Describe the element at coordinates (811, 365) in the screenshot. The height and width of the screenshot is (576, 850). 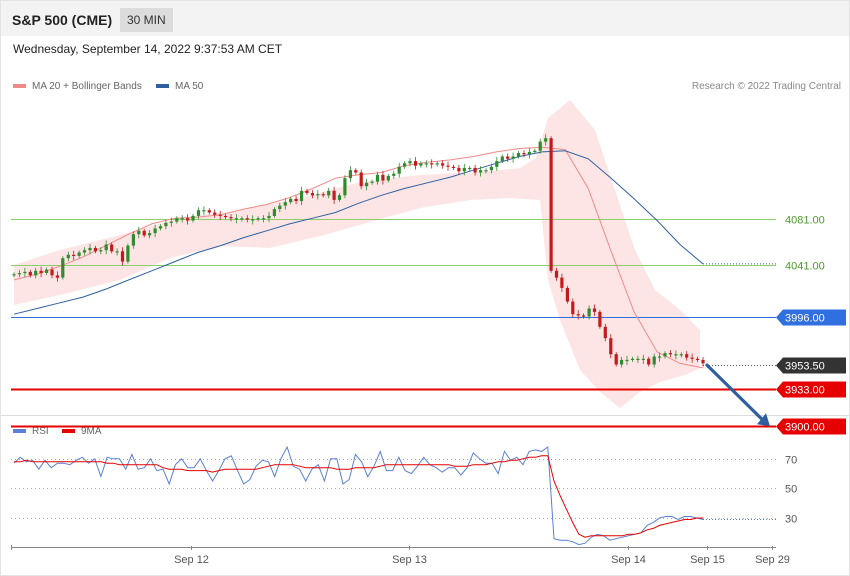
I see `level-tag-3953.50` at that location.